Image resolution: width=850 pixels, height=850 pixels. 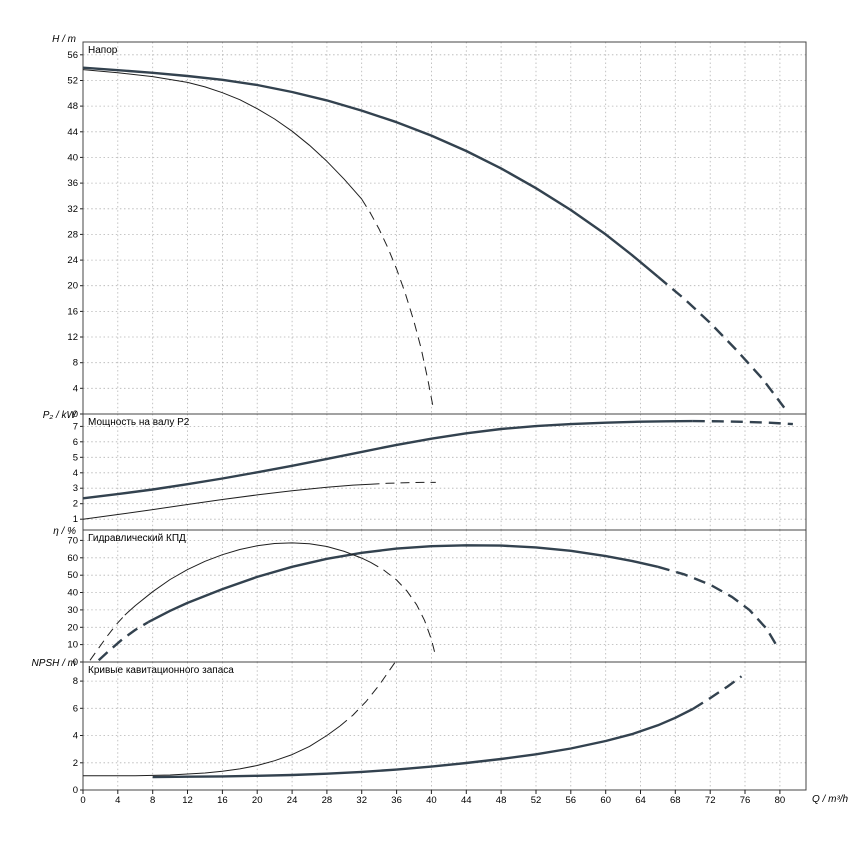 What do you see at coordinates (161, 670) in the screenshot?
I see `panel-title-npsh: Кривые кавитационного запаса` at bounding box center [161, 670].